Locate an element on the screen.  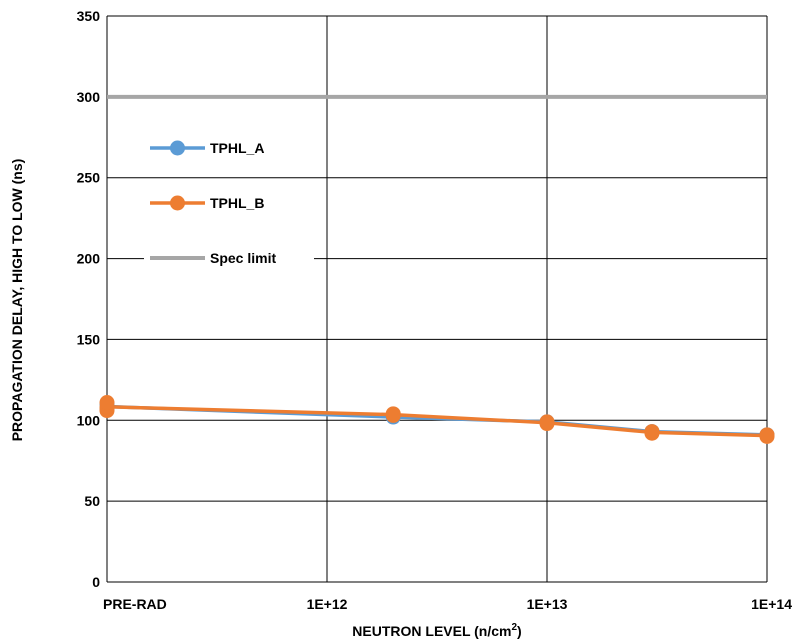
y-tick-label: 150 is located at coordinates (89, 339).